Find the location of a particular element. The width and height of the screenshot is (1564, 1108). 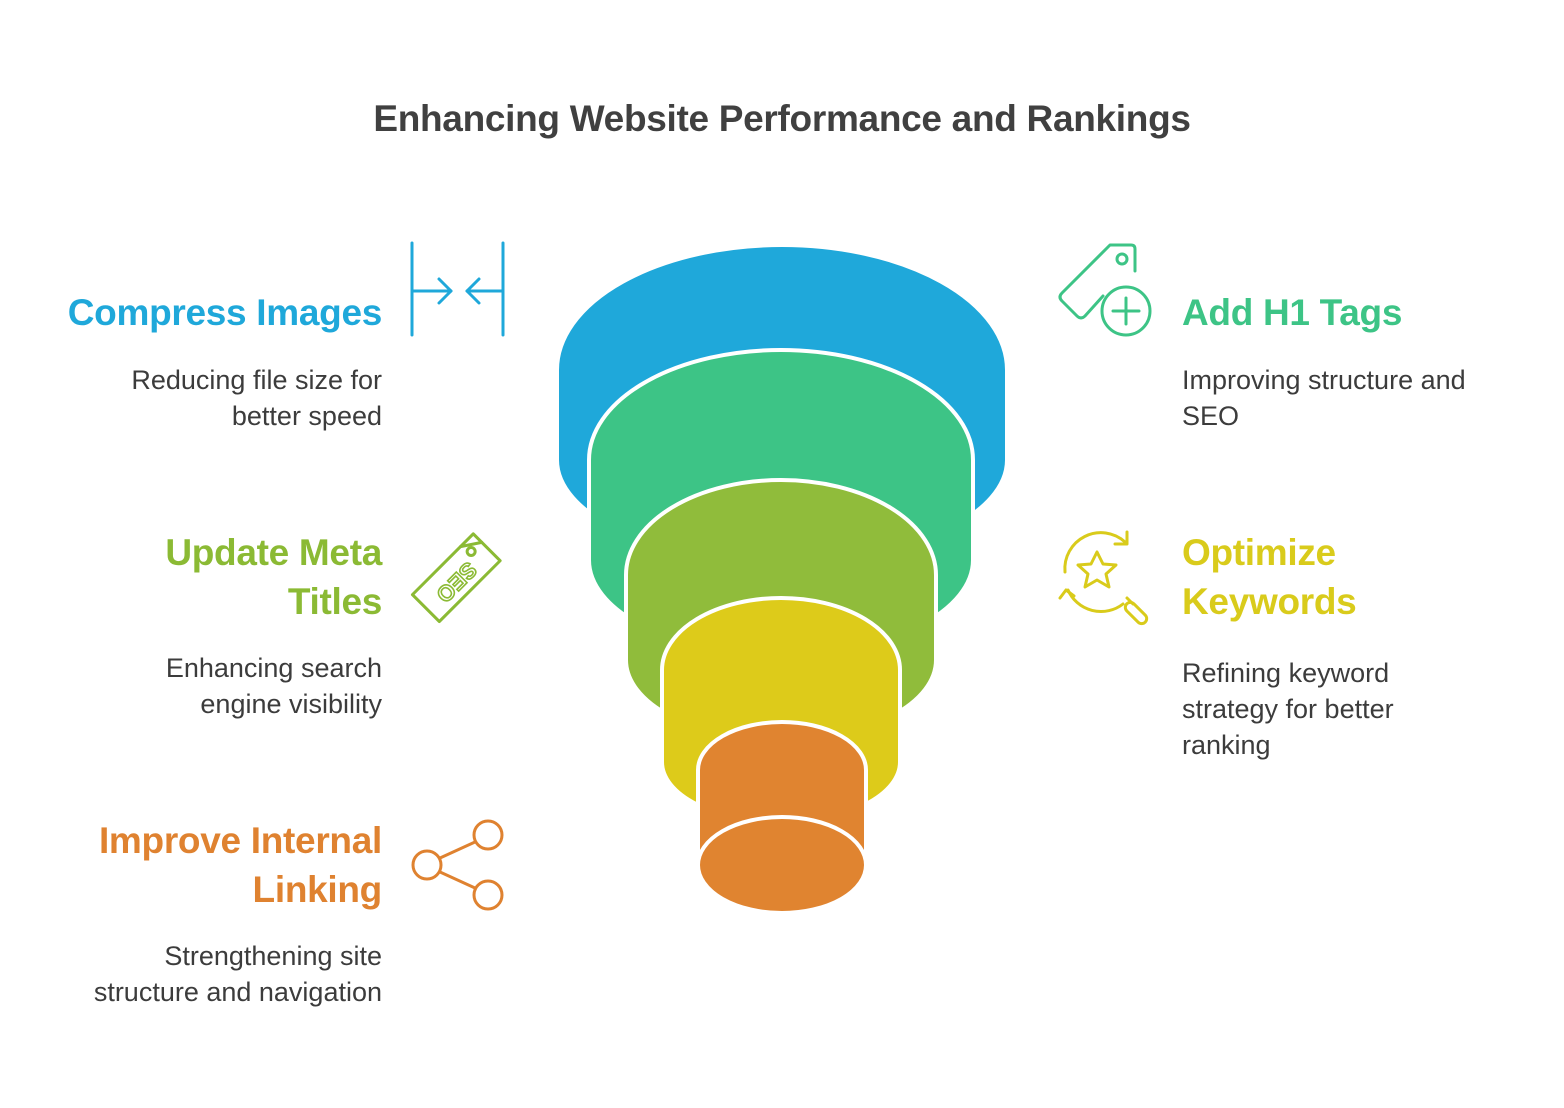

add-h1-tags-heading: Add H1 Tags is located at coordinates (1292, 312).